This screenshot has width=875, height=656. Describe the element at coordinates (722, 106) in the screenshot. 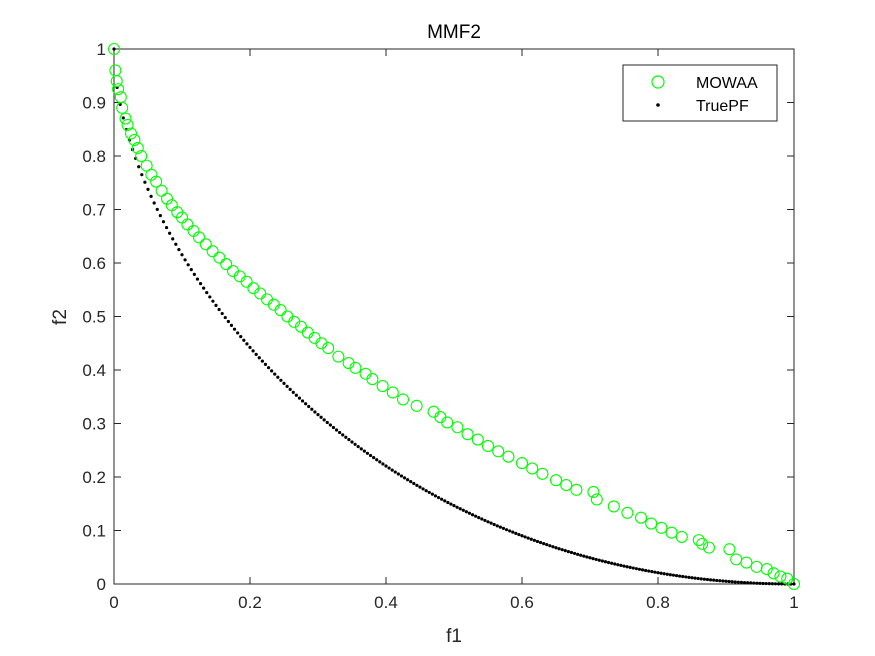

I see `legend-label-truepf: TruePF` at that location.